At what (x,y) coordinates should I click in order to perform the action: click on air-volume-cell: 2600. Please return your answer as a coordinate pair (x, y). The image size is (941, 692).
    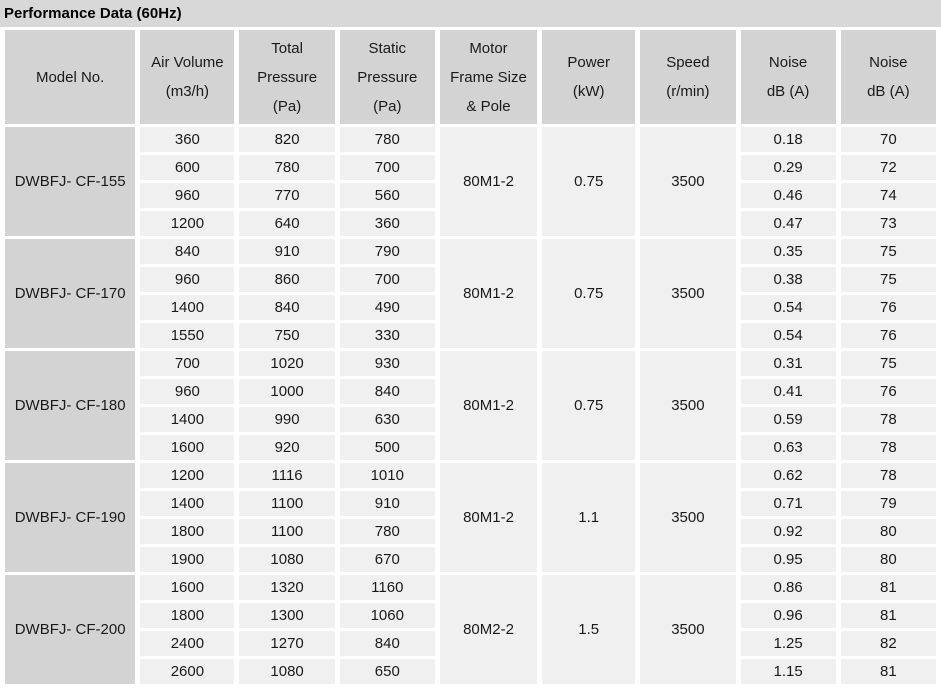
    Looking at the image, I should click on (187, 671).